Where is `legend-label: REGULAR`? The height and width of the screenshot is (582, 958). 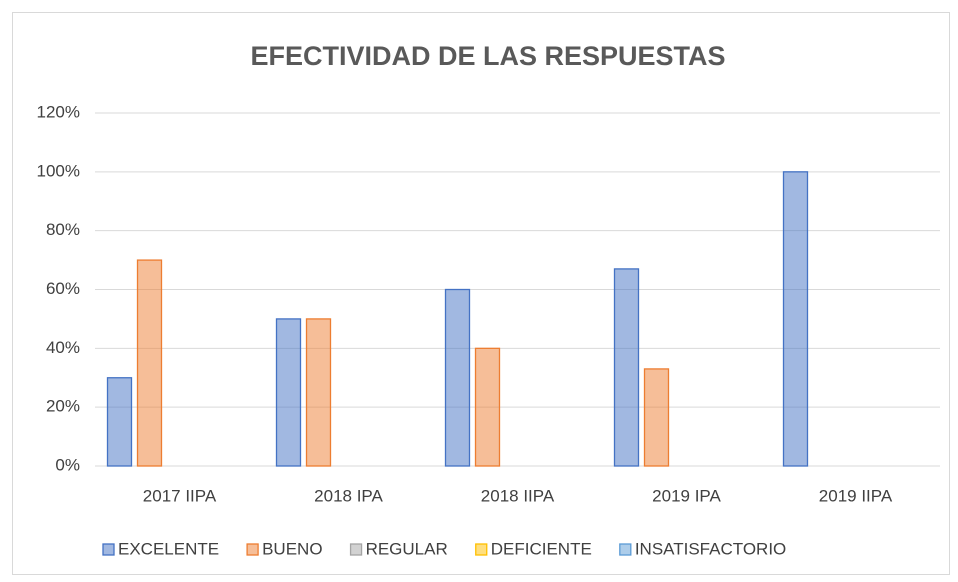
legend-label: REGULAR is located at coordinates (407, 548).